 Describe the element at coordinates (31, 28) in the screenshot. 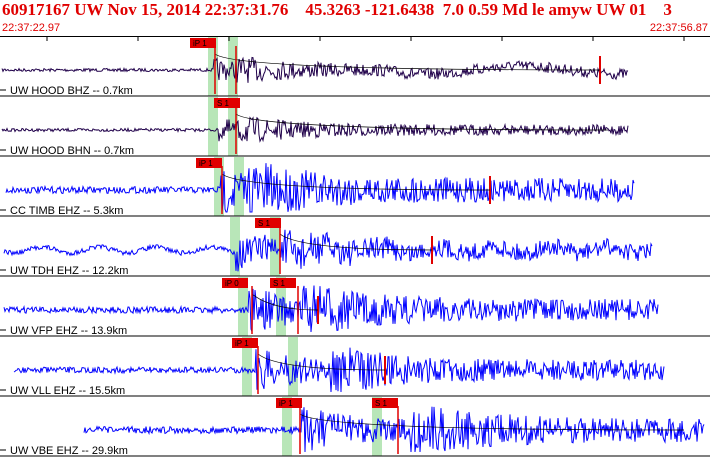

I see `window-start-time: 22:37:22.97` at that location.